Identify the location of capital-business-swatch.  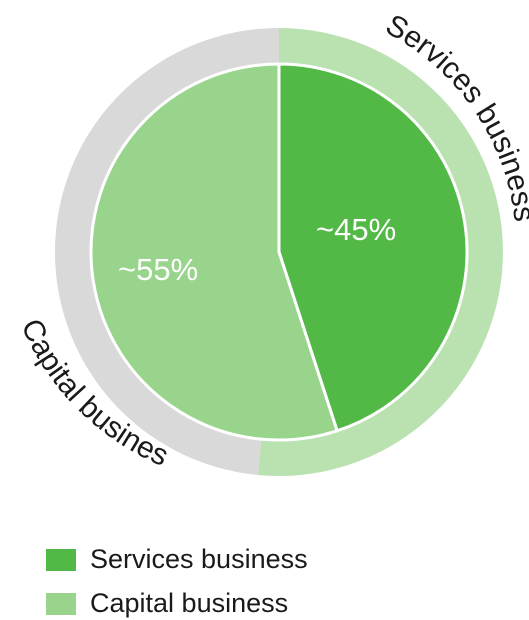
(61, 604).